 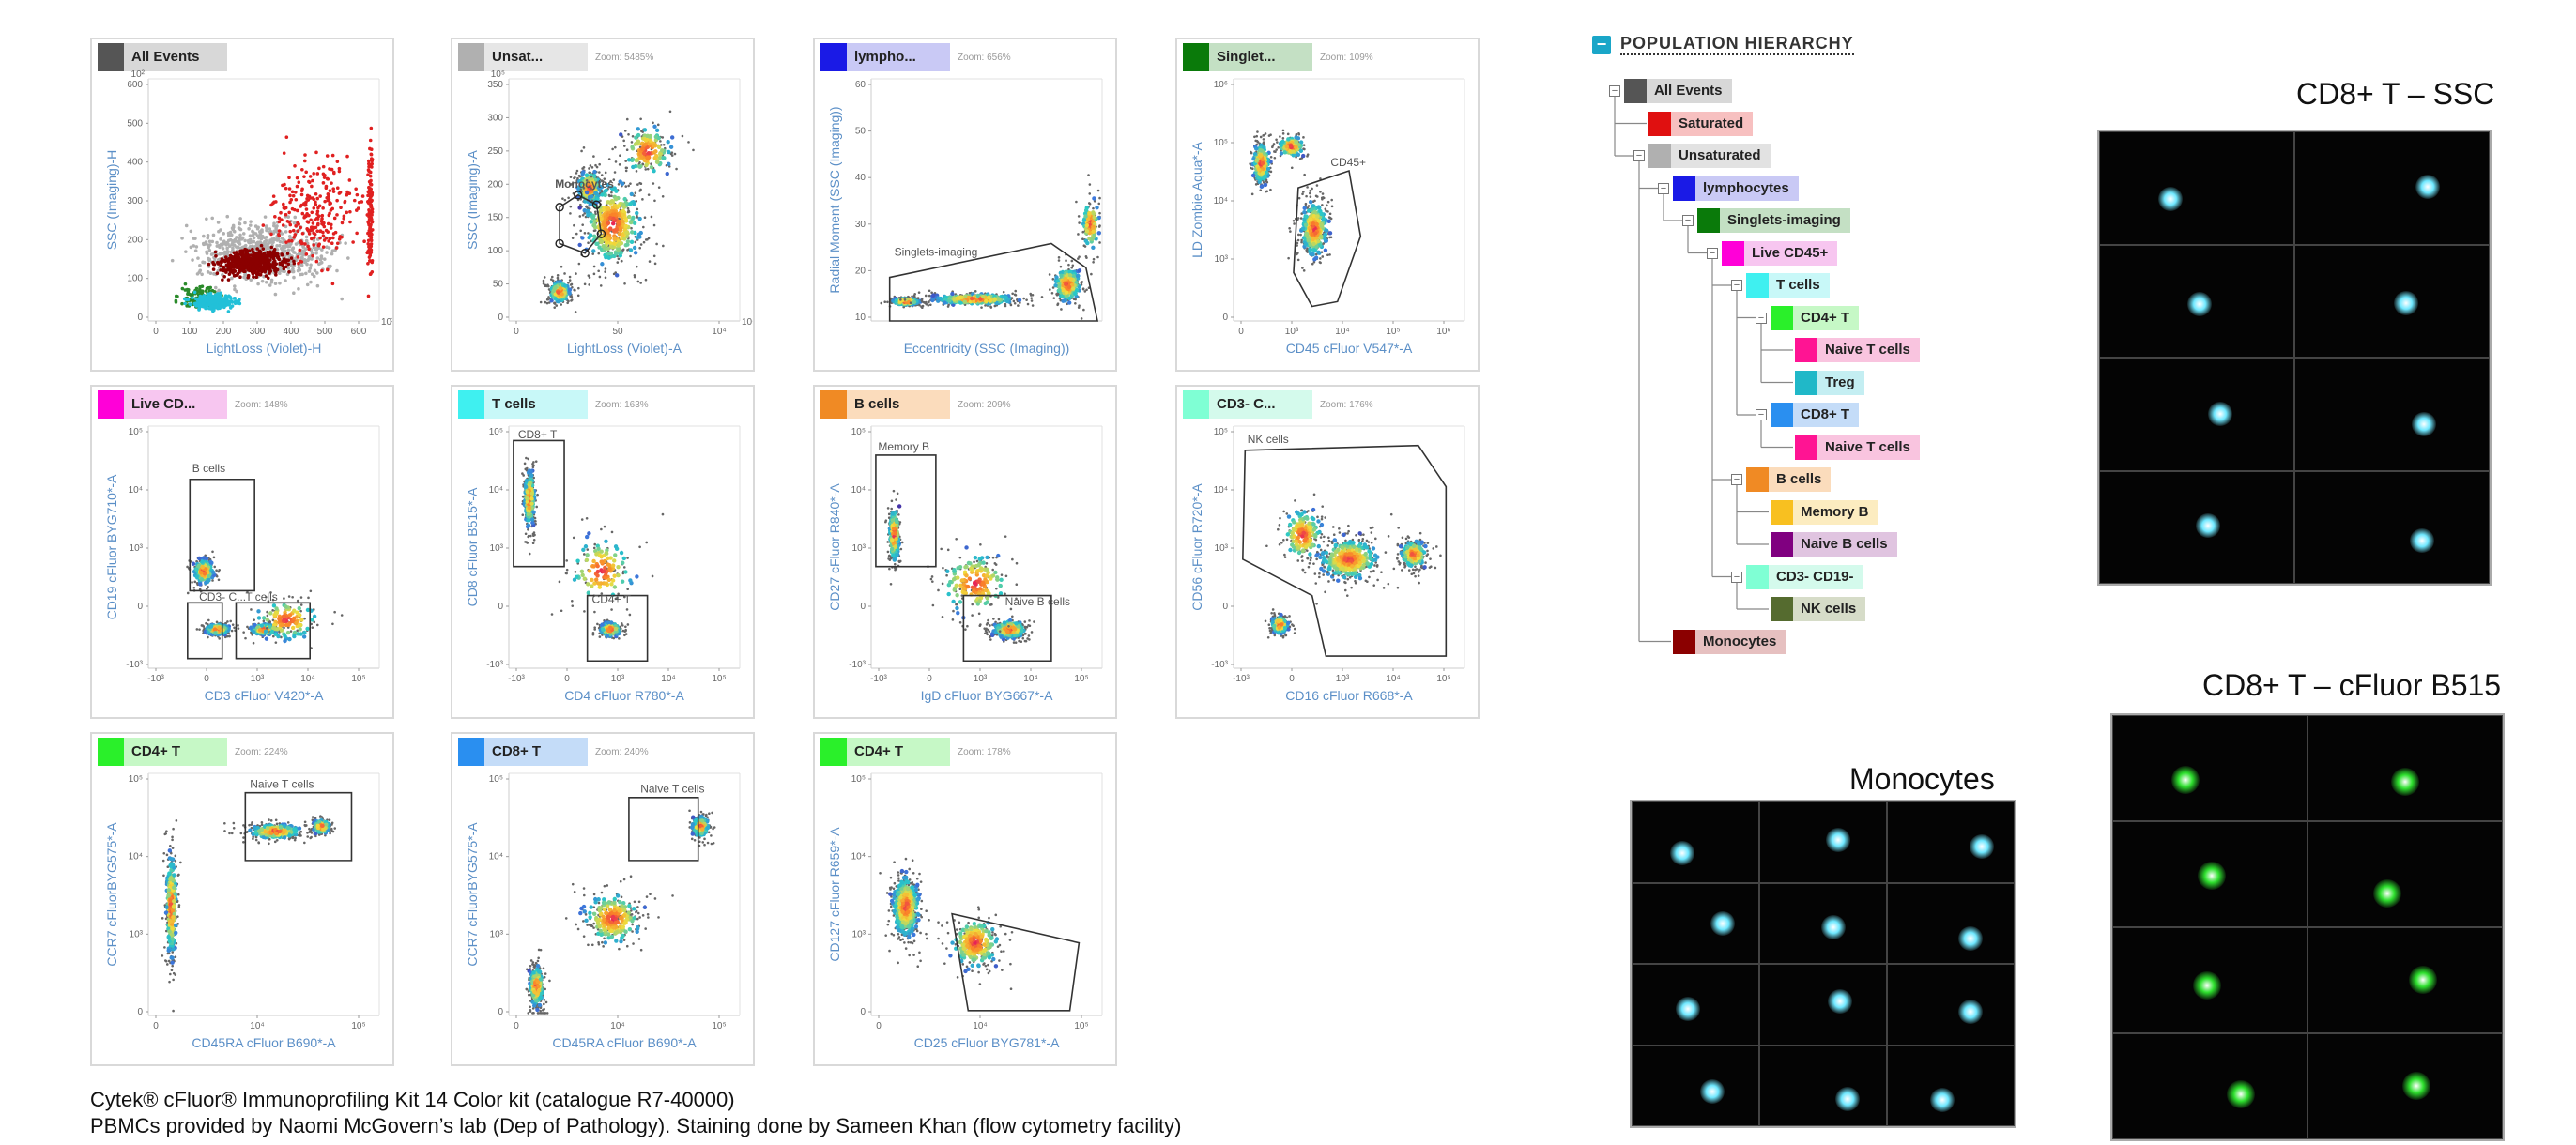 I want to click on x-tick-label: 300, so click(x=258, y=332).